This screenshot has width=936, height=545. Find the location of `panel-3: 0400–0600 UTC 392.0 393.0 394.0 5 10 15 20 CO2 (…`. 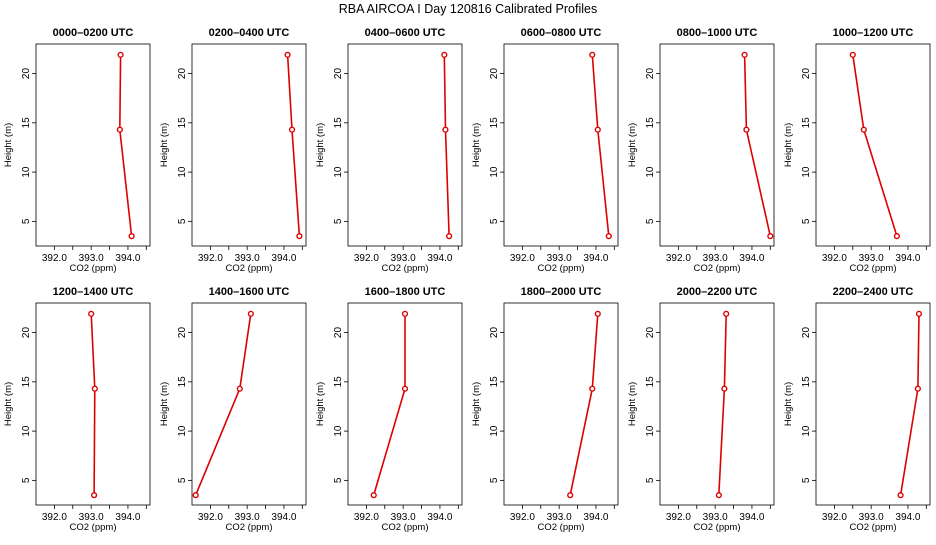

panel-3: 0400–0600 UTC 392.0 393.0 394.0 5 10 15 20 CO2 (… is located at coordinates (389, 150).